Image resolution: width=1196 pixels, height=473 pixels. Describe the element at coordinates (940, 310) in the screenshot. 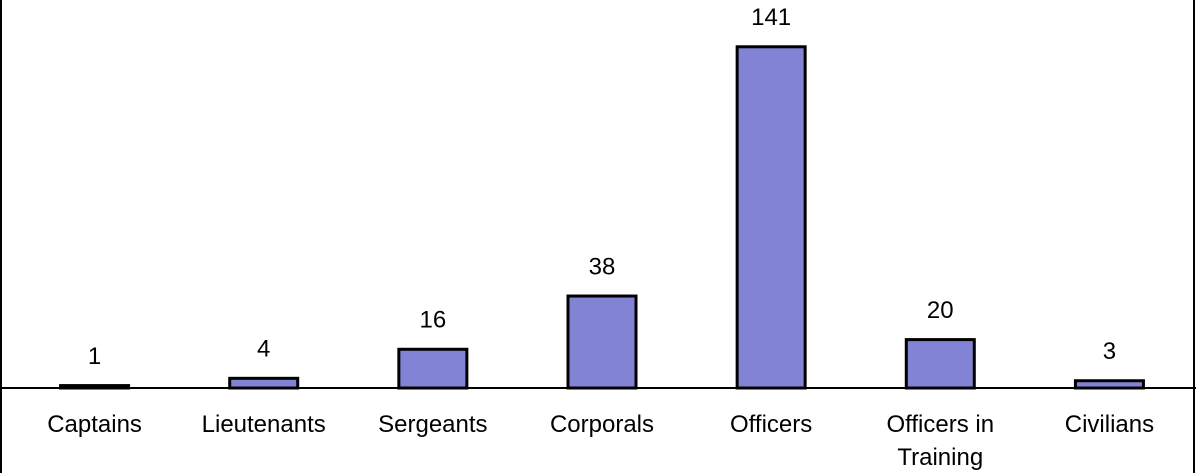

I see `data-label: 20` at that location.